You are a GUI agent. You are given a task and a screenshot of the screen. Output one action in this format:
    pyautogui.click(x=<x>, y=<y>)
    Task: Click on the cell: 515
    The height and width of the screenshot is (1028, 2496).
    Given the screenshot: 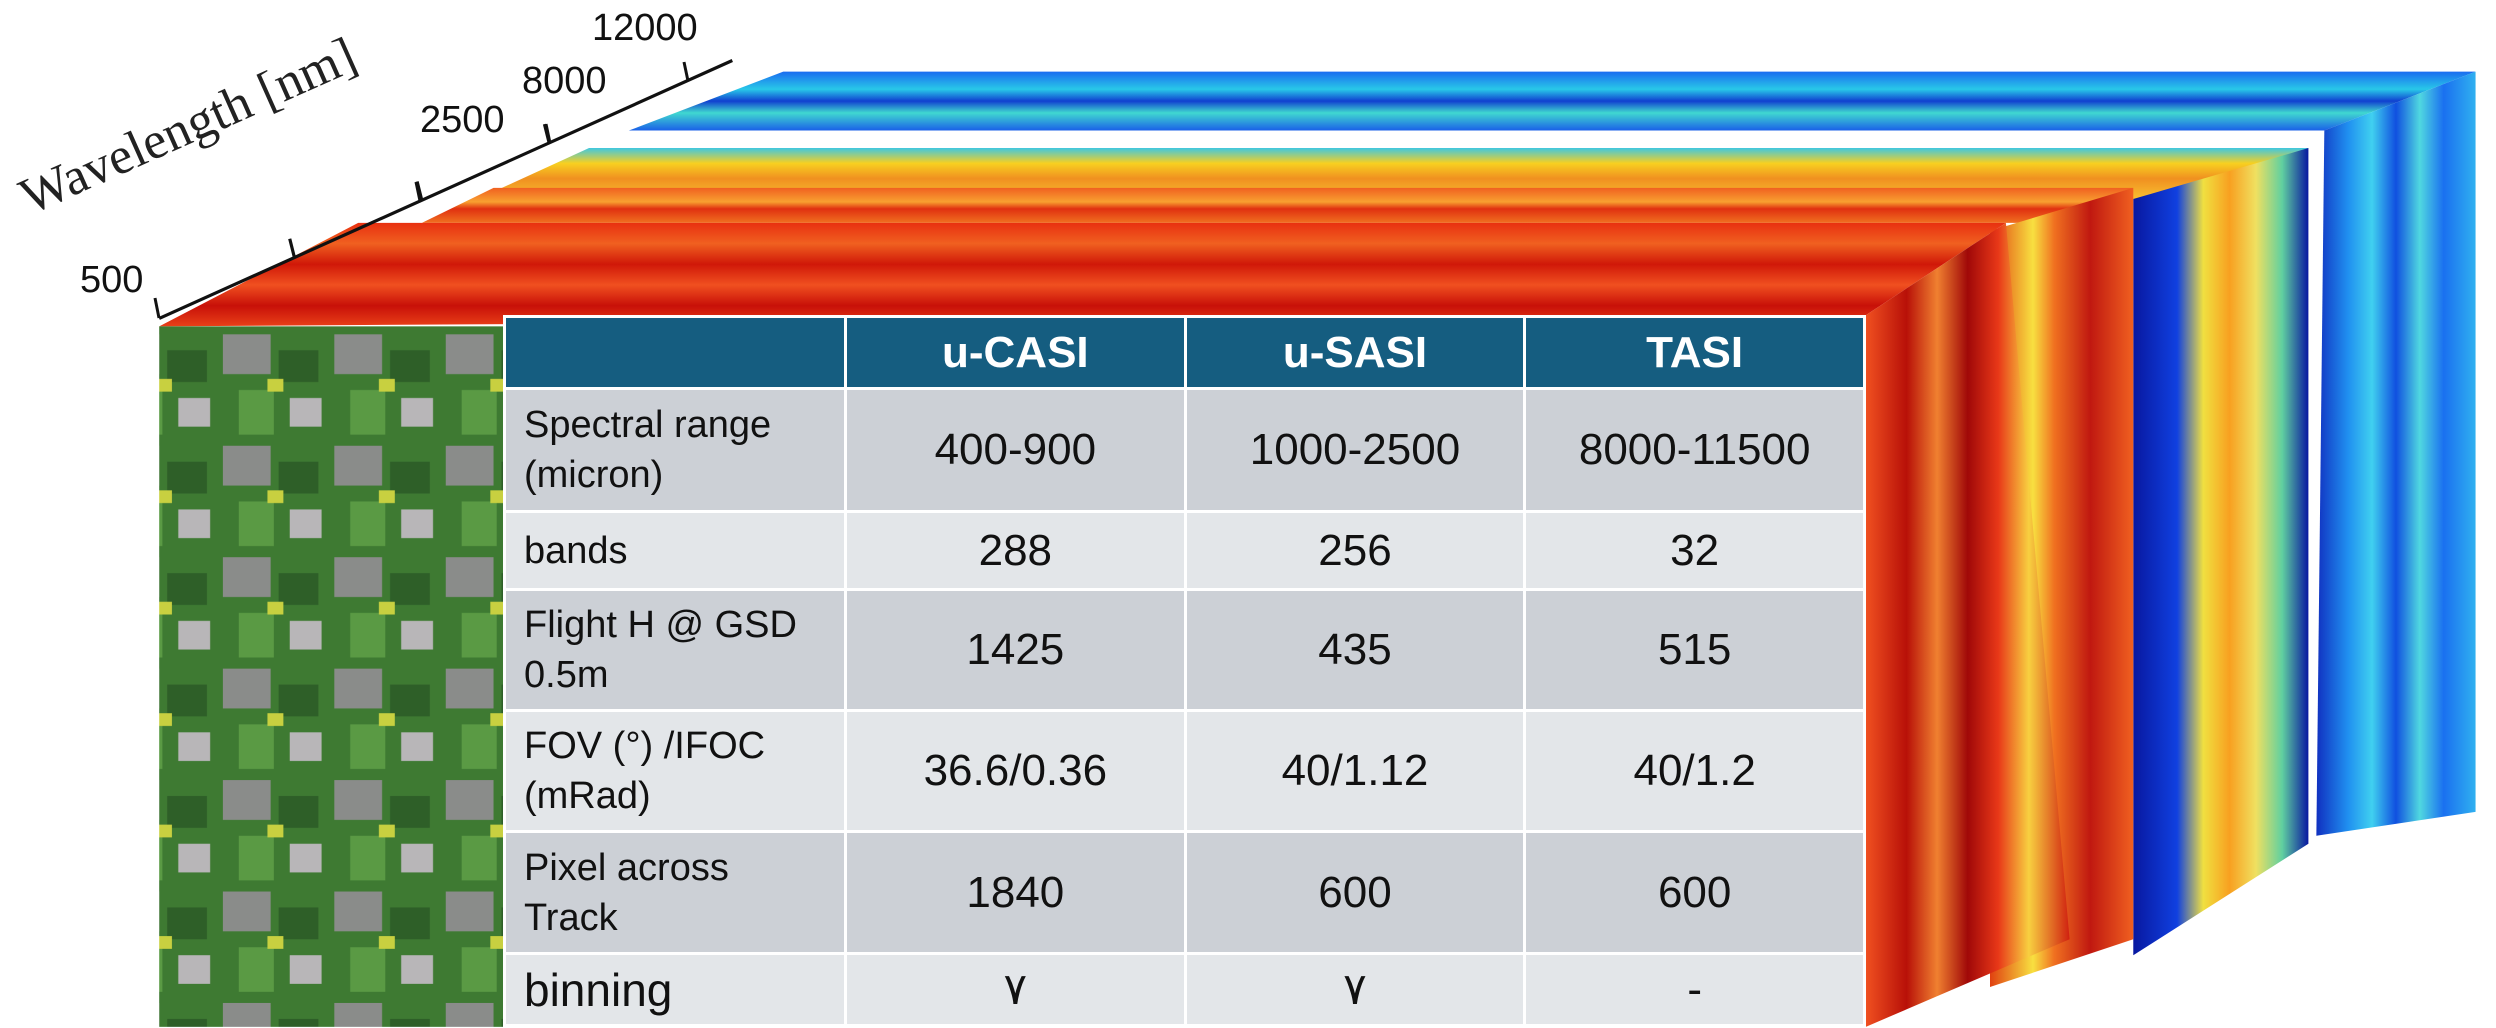 What is the action you would take?
    pyautogui.click(x=1694, y=650)
    